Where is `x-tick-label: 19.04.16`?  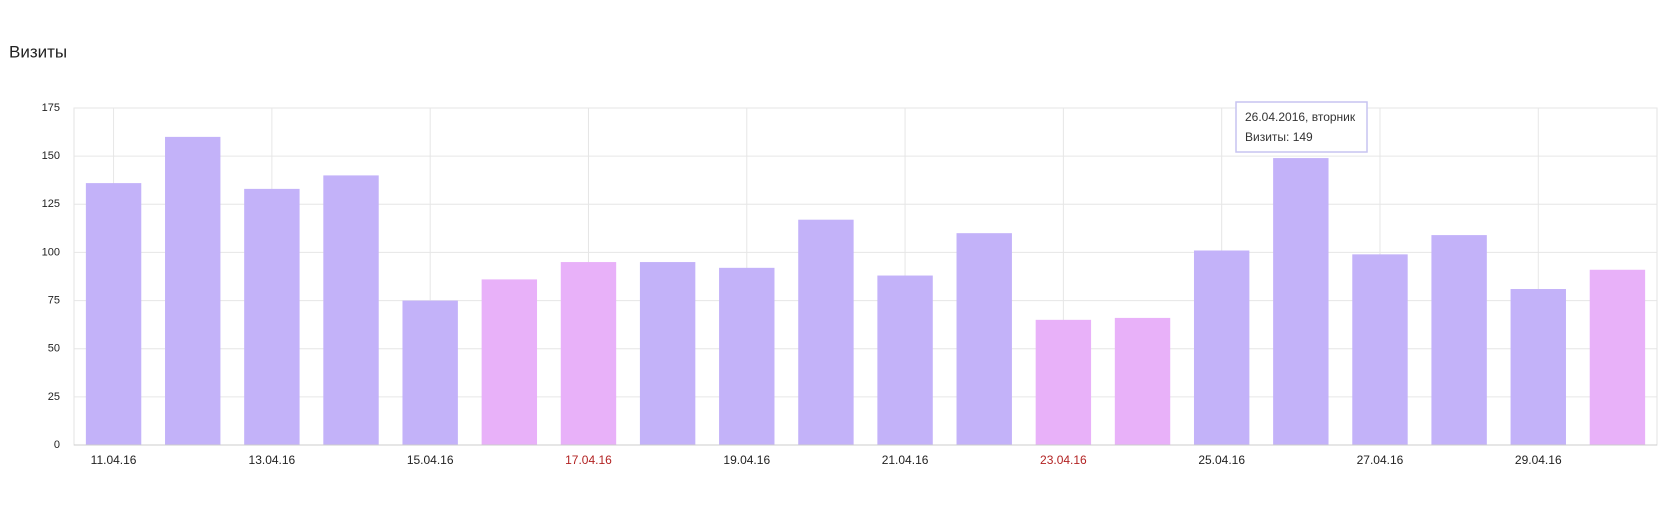 x-tick-label: 19.04.16 is located at coordinates (746, 460).